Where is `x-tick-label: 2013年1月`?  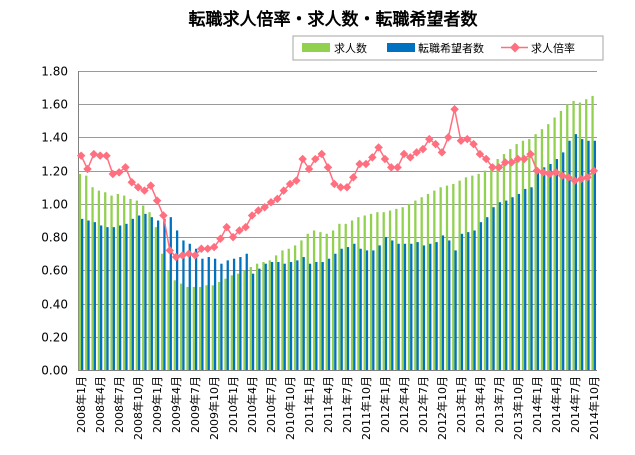
x-tick-label: 2013年1月 is located at coordinates (461, 404).